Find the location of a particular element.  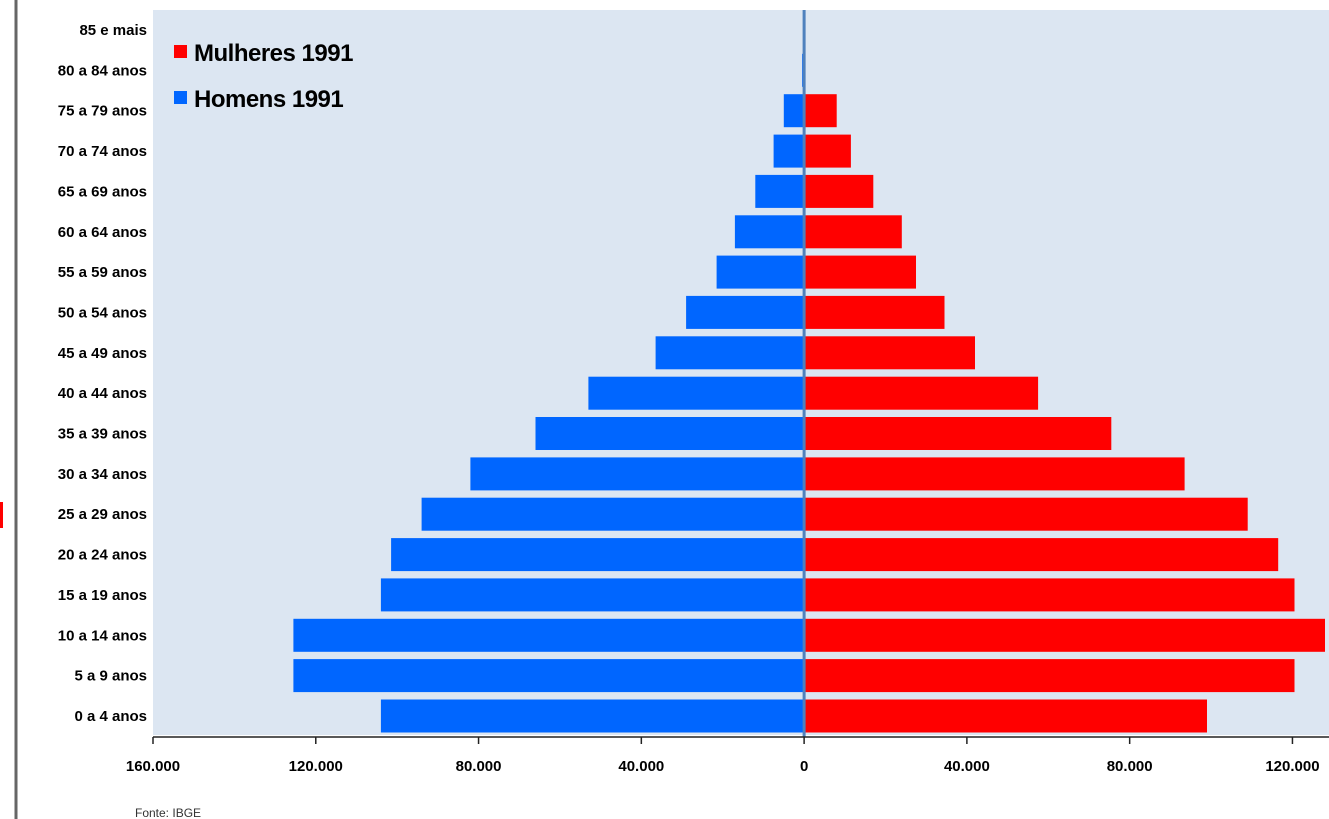

y-tick-label: 15 a 19 anos is located at coordinates (102, 595).